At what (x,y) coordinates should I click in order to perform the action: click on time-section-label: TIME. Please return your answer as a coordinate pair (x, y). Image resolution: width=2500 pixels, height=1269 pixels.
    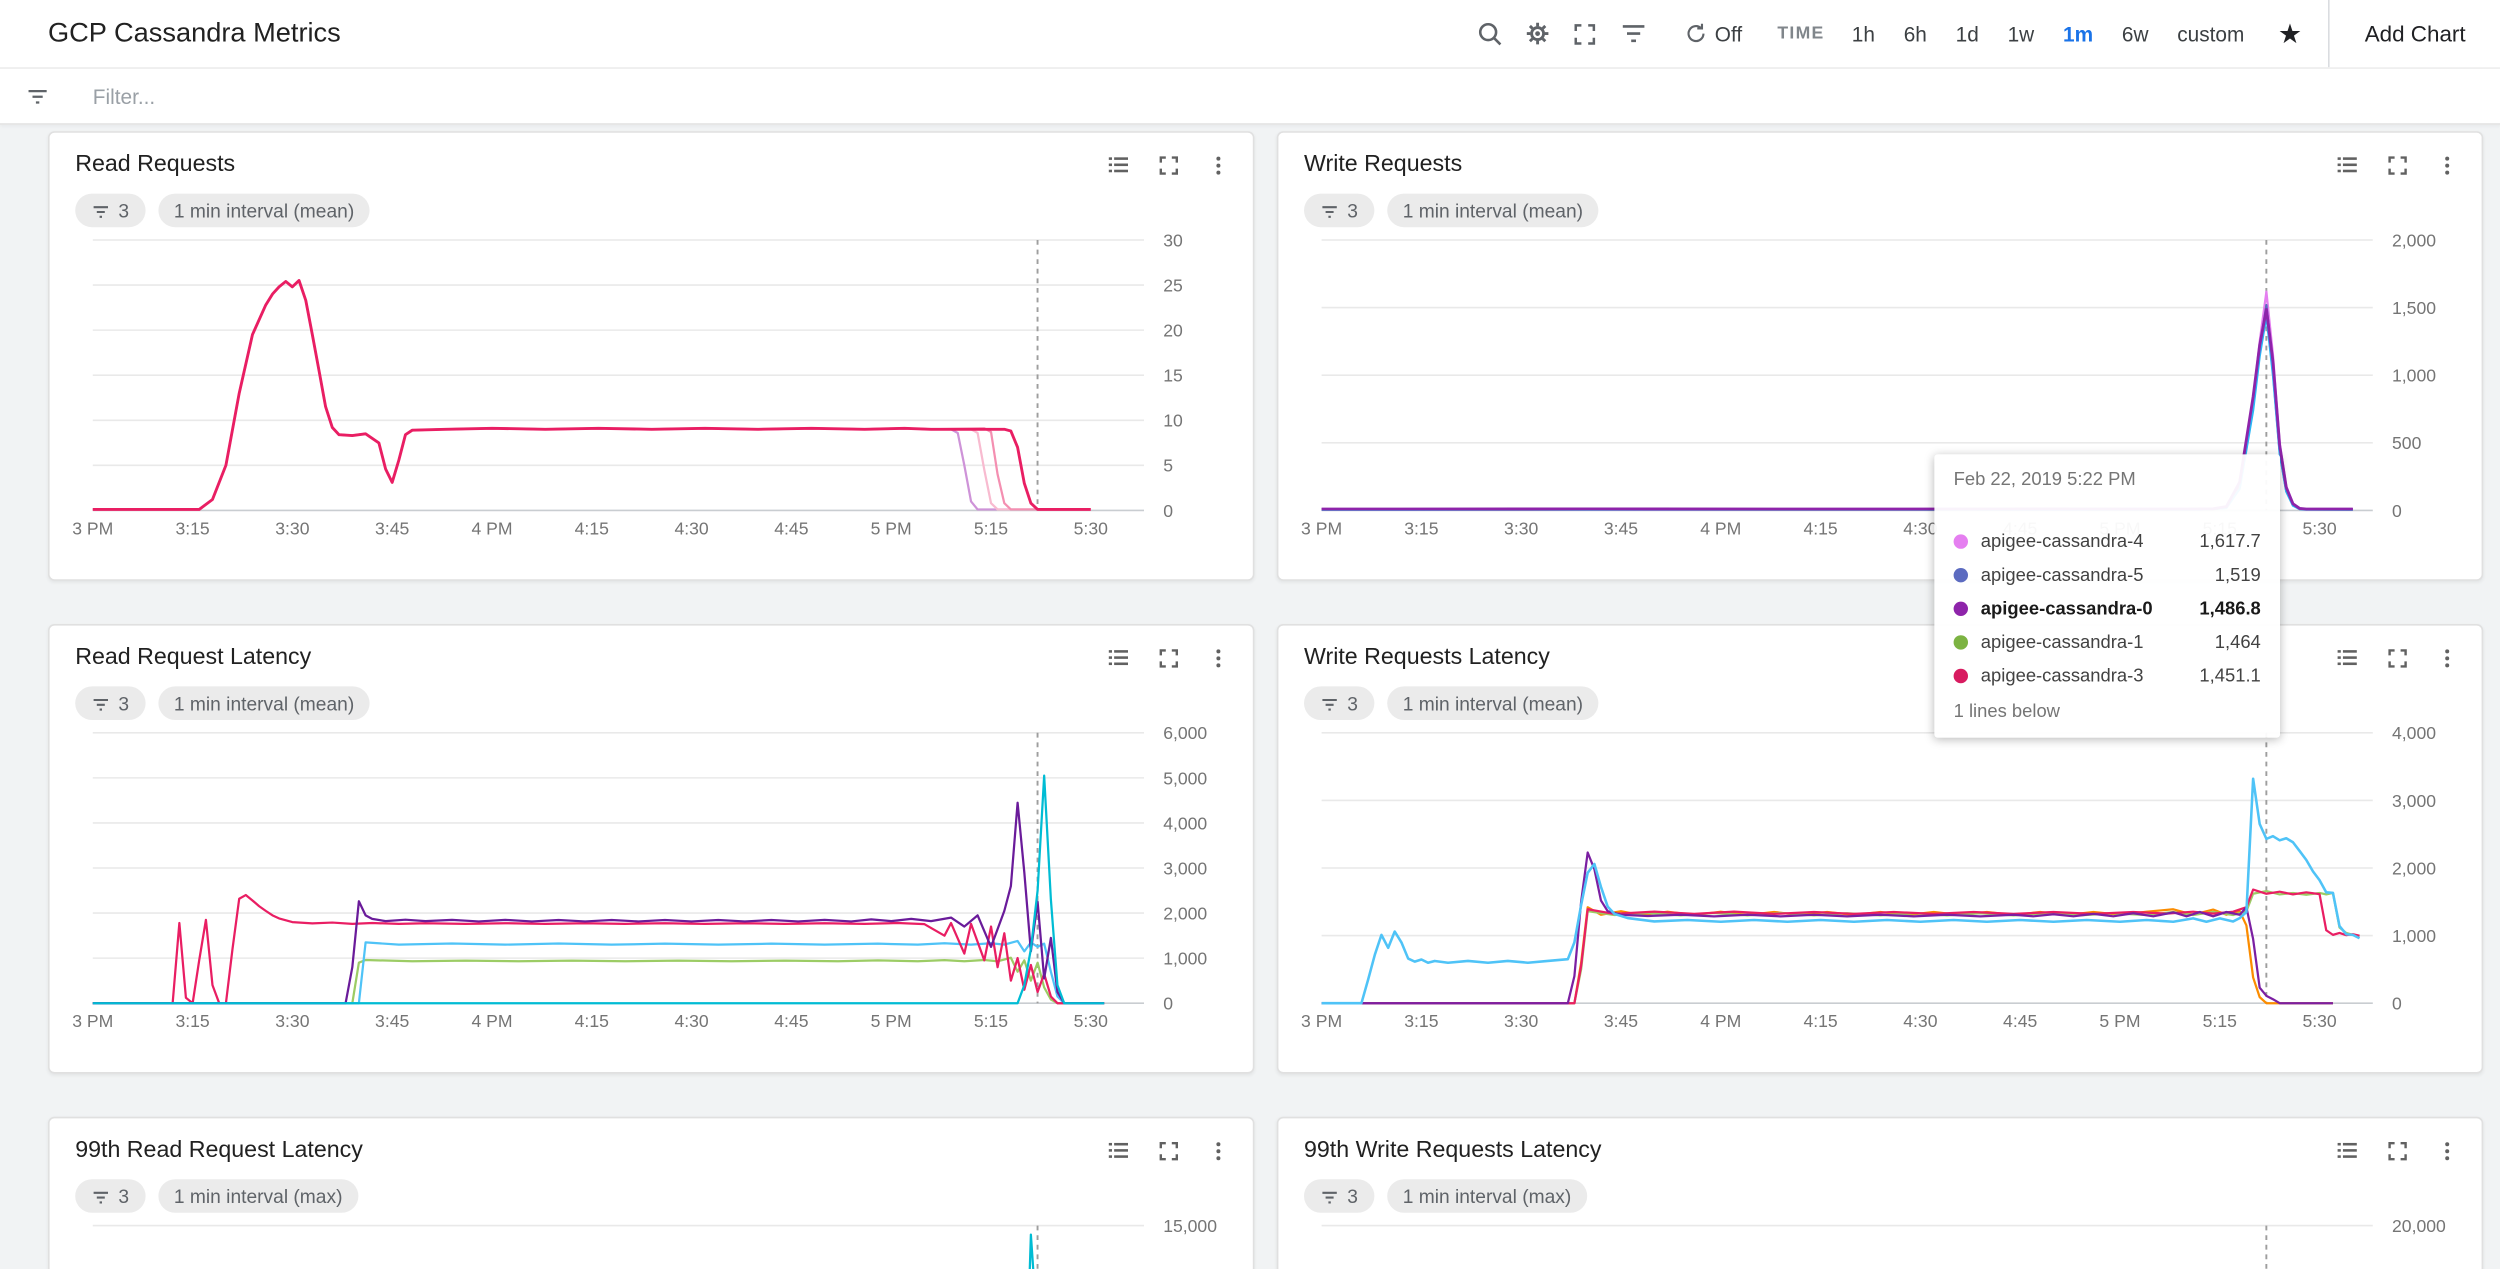
    Looking at the image, I should click on (1801, 34).